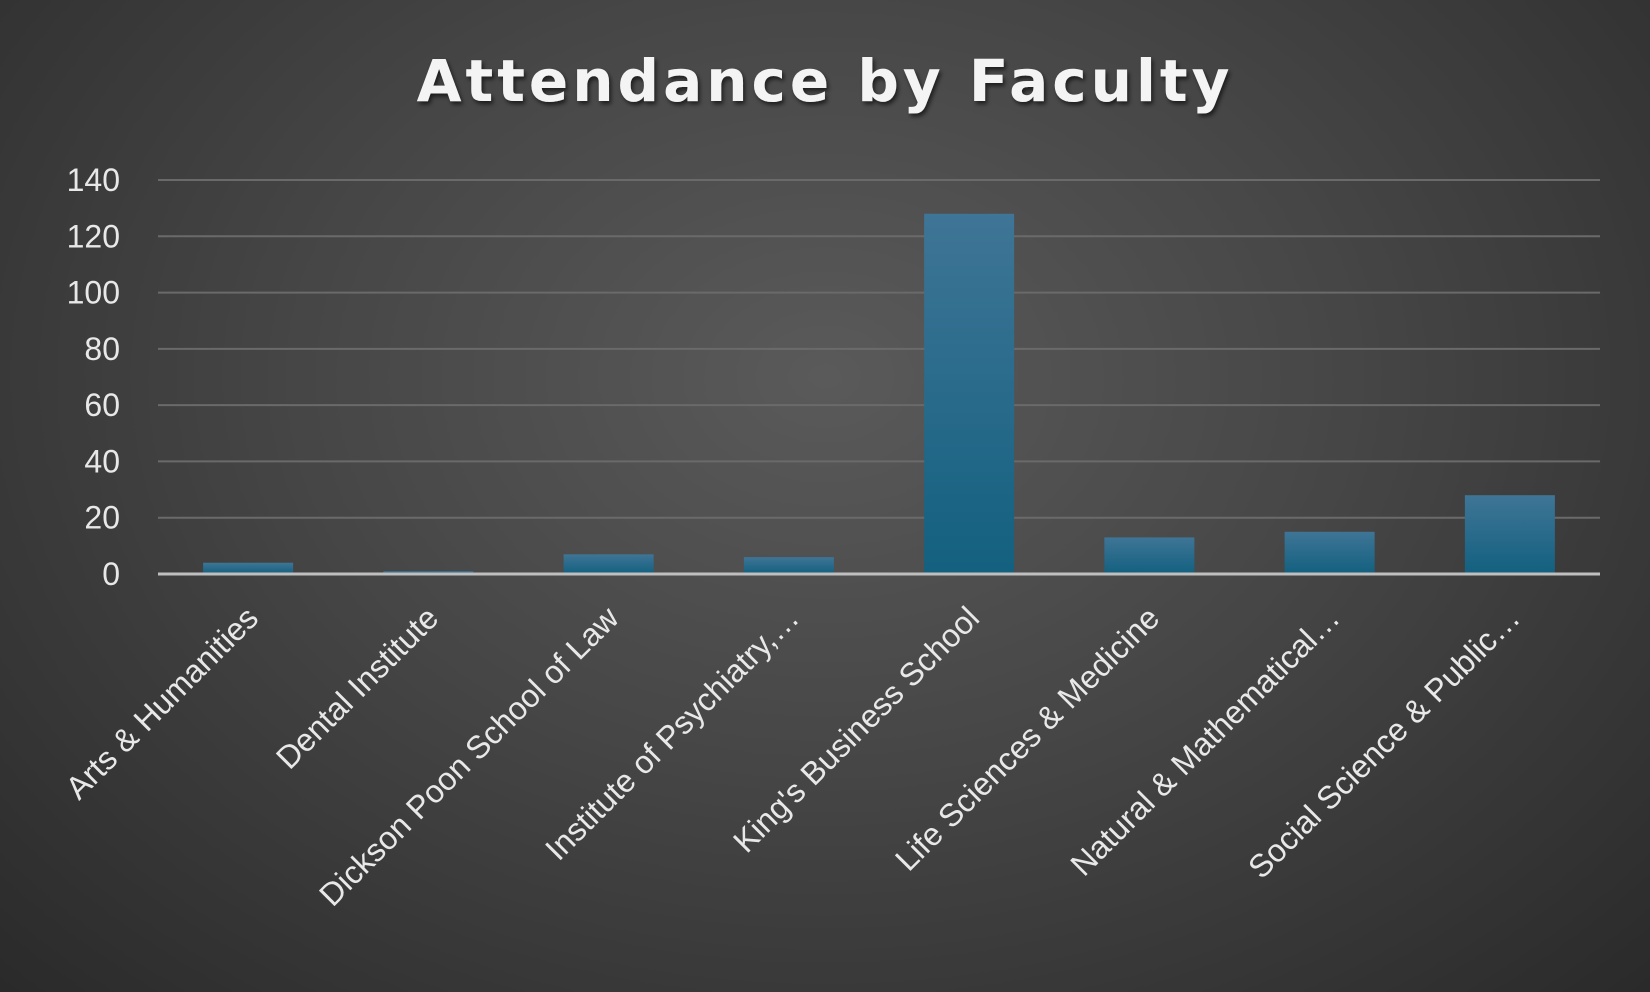 The height and width of the screenshot is (992, 1650). I want to click on y-tick-label: 120, so click(93, 236).